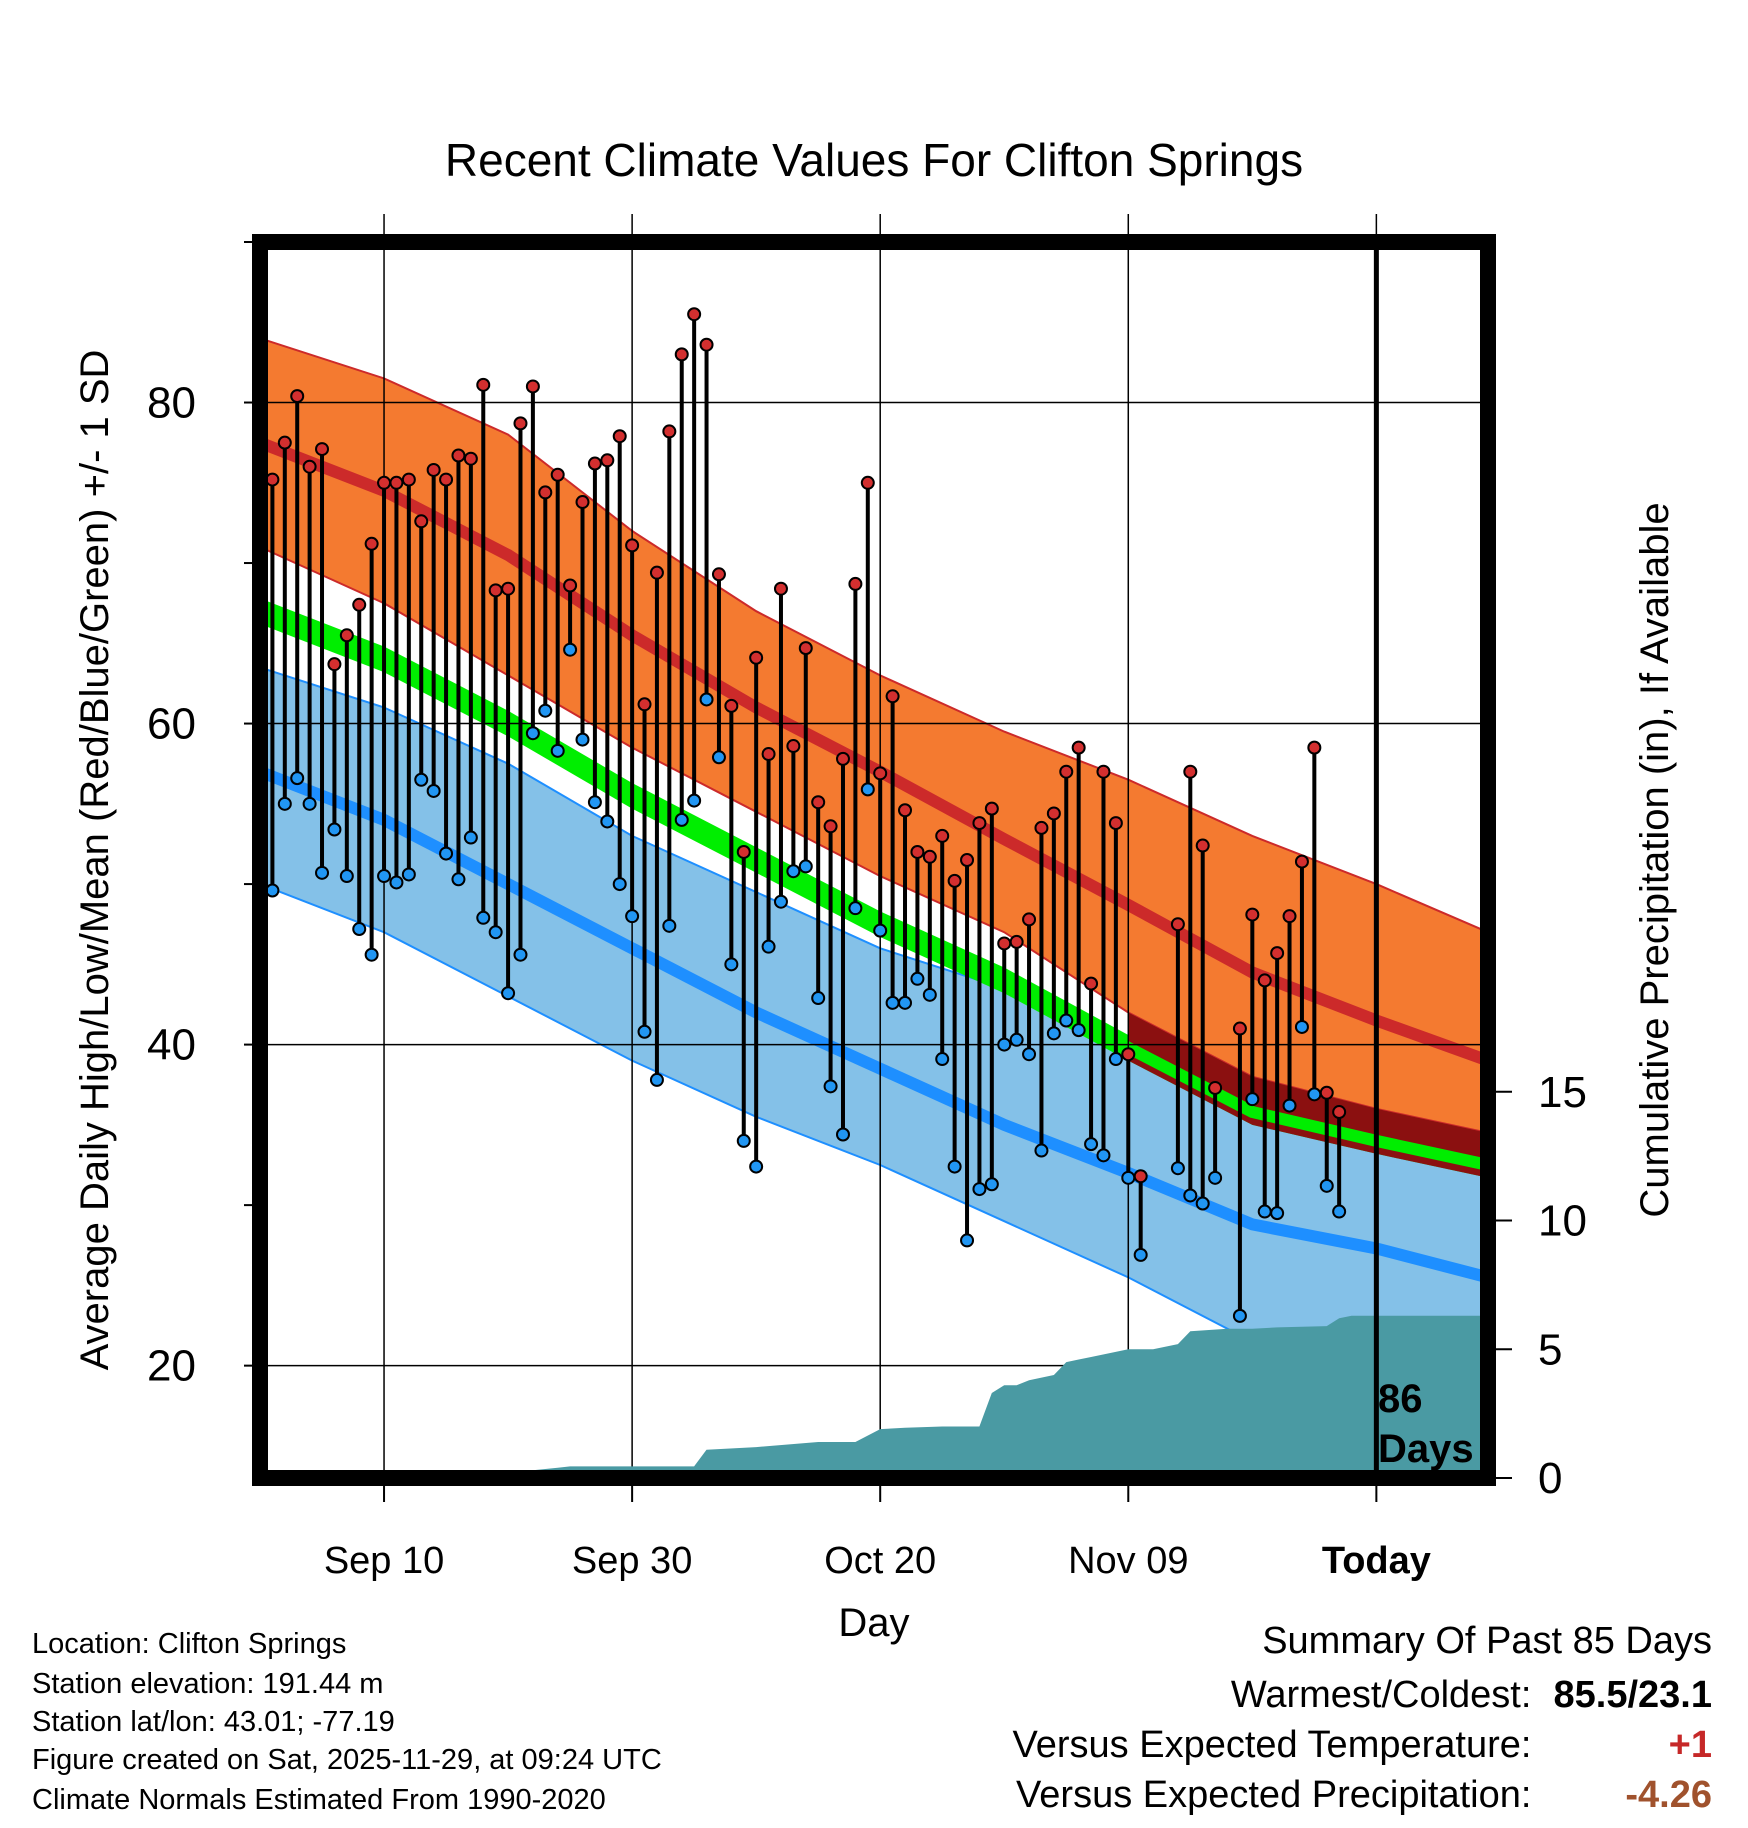 The width and height of the screenshot is (1748, 1828). What do you see at coordinates (1426, 1449) in the screenshot?
I see `today-days-unit: Days` at bounding box center [1426, 1449].